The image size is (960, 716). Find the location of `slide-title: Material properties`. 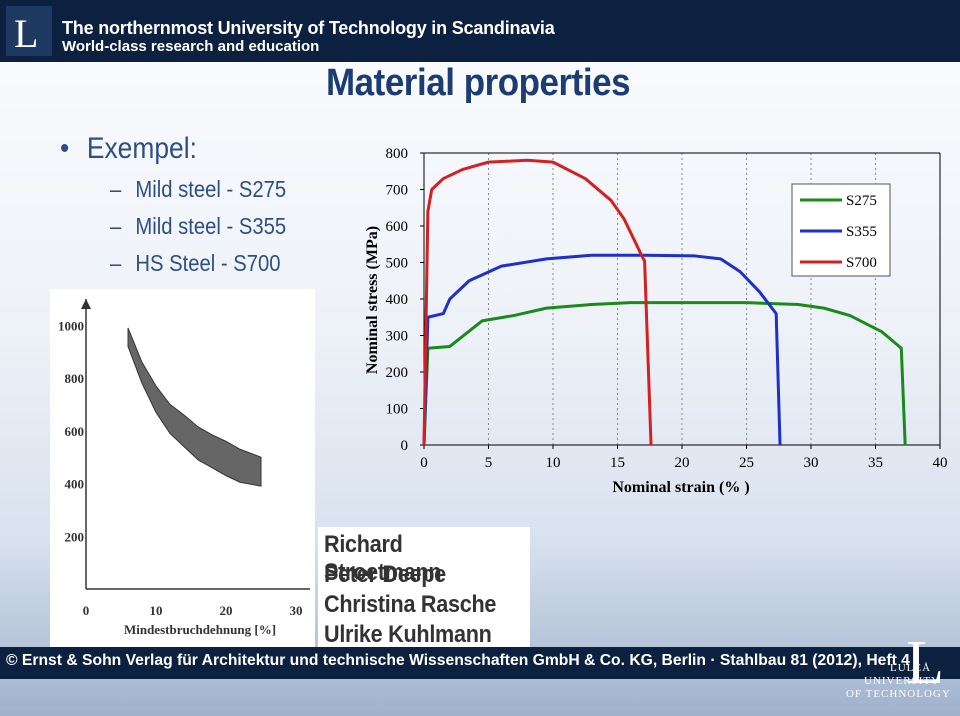

slide-title: Material properties is located at coordinates (478, 83).